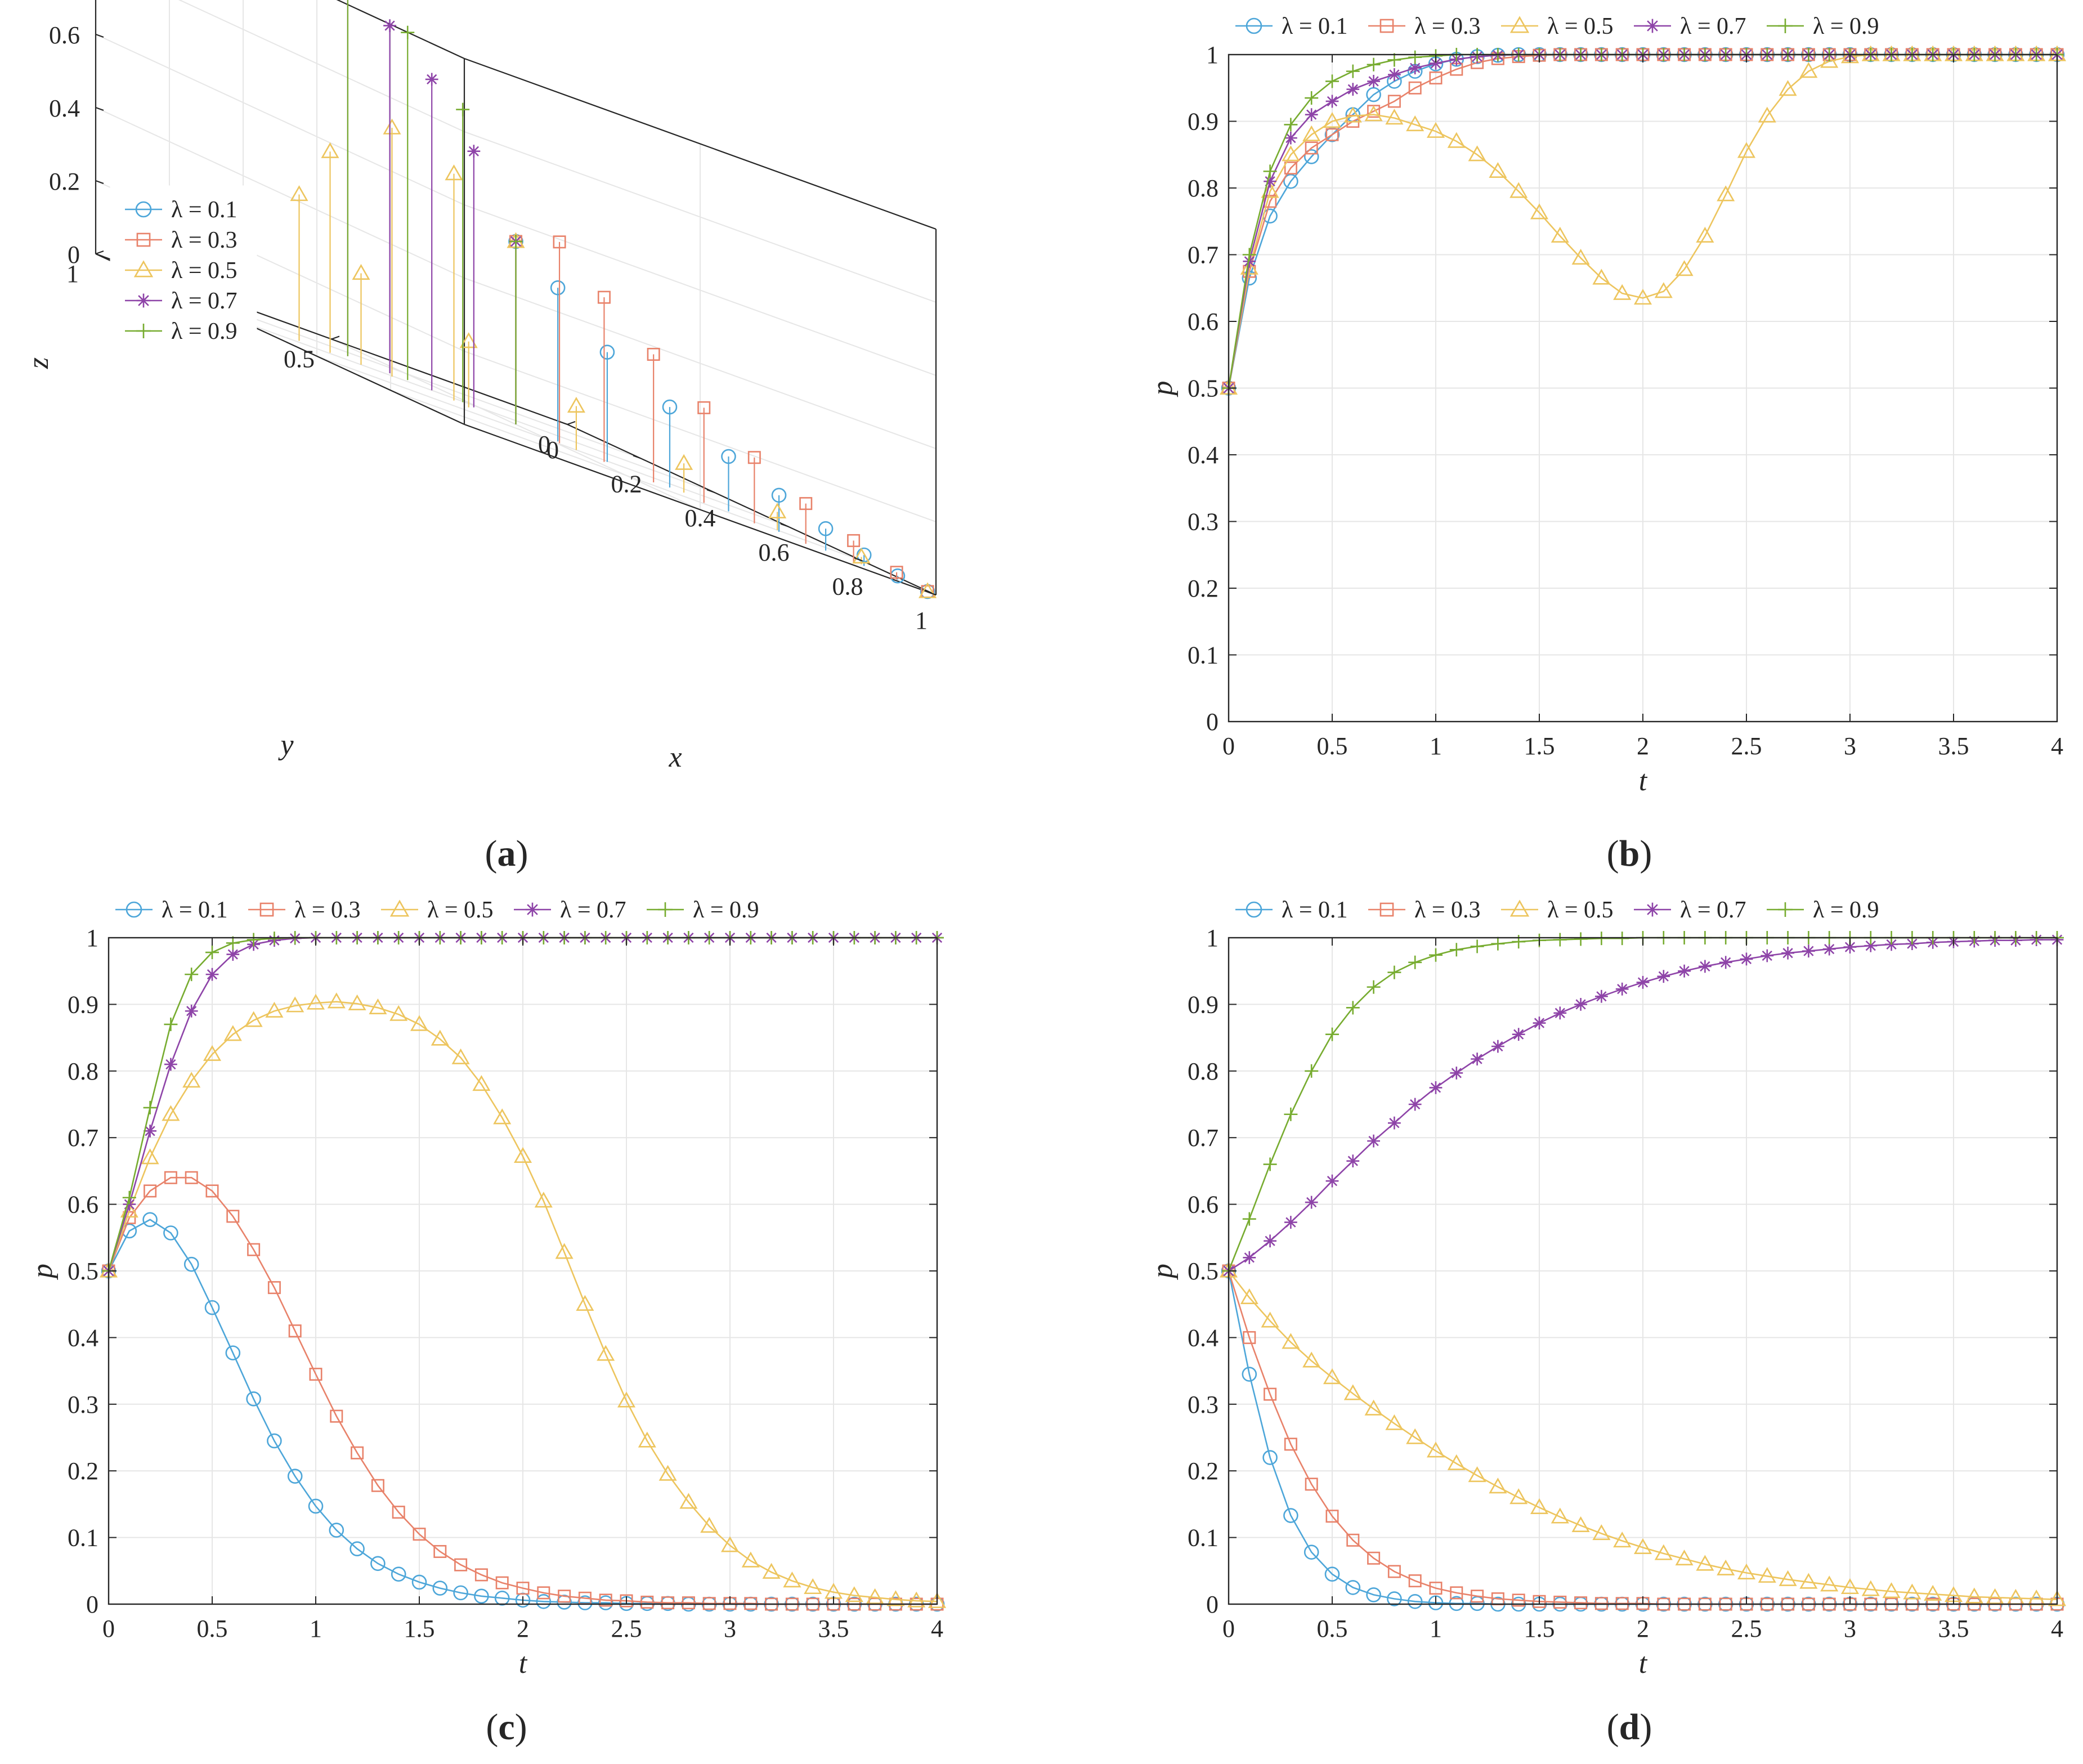 The height and width of the screenshot is (1764, 2083). I want to click on y-axis-label: p, so click(42, 1272).